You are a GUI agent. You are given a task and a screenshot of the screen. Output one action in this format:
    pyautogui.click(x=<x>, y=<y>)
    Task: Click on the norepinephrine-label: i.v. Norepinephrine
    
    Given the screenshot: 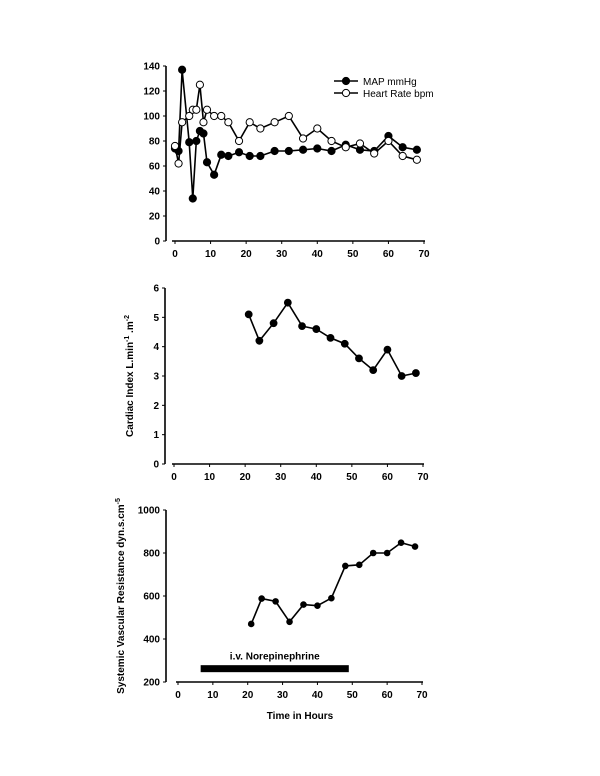 What is the action you would take?
    pyautogui.click(x=275, y=657)
    